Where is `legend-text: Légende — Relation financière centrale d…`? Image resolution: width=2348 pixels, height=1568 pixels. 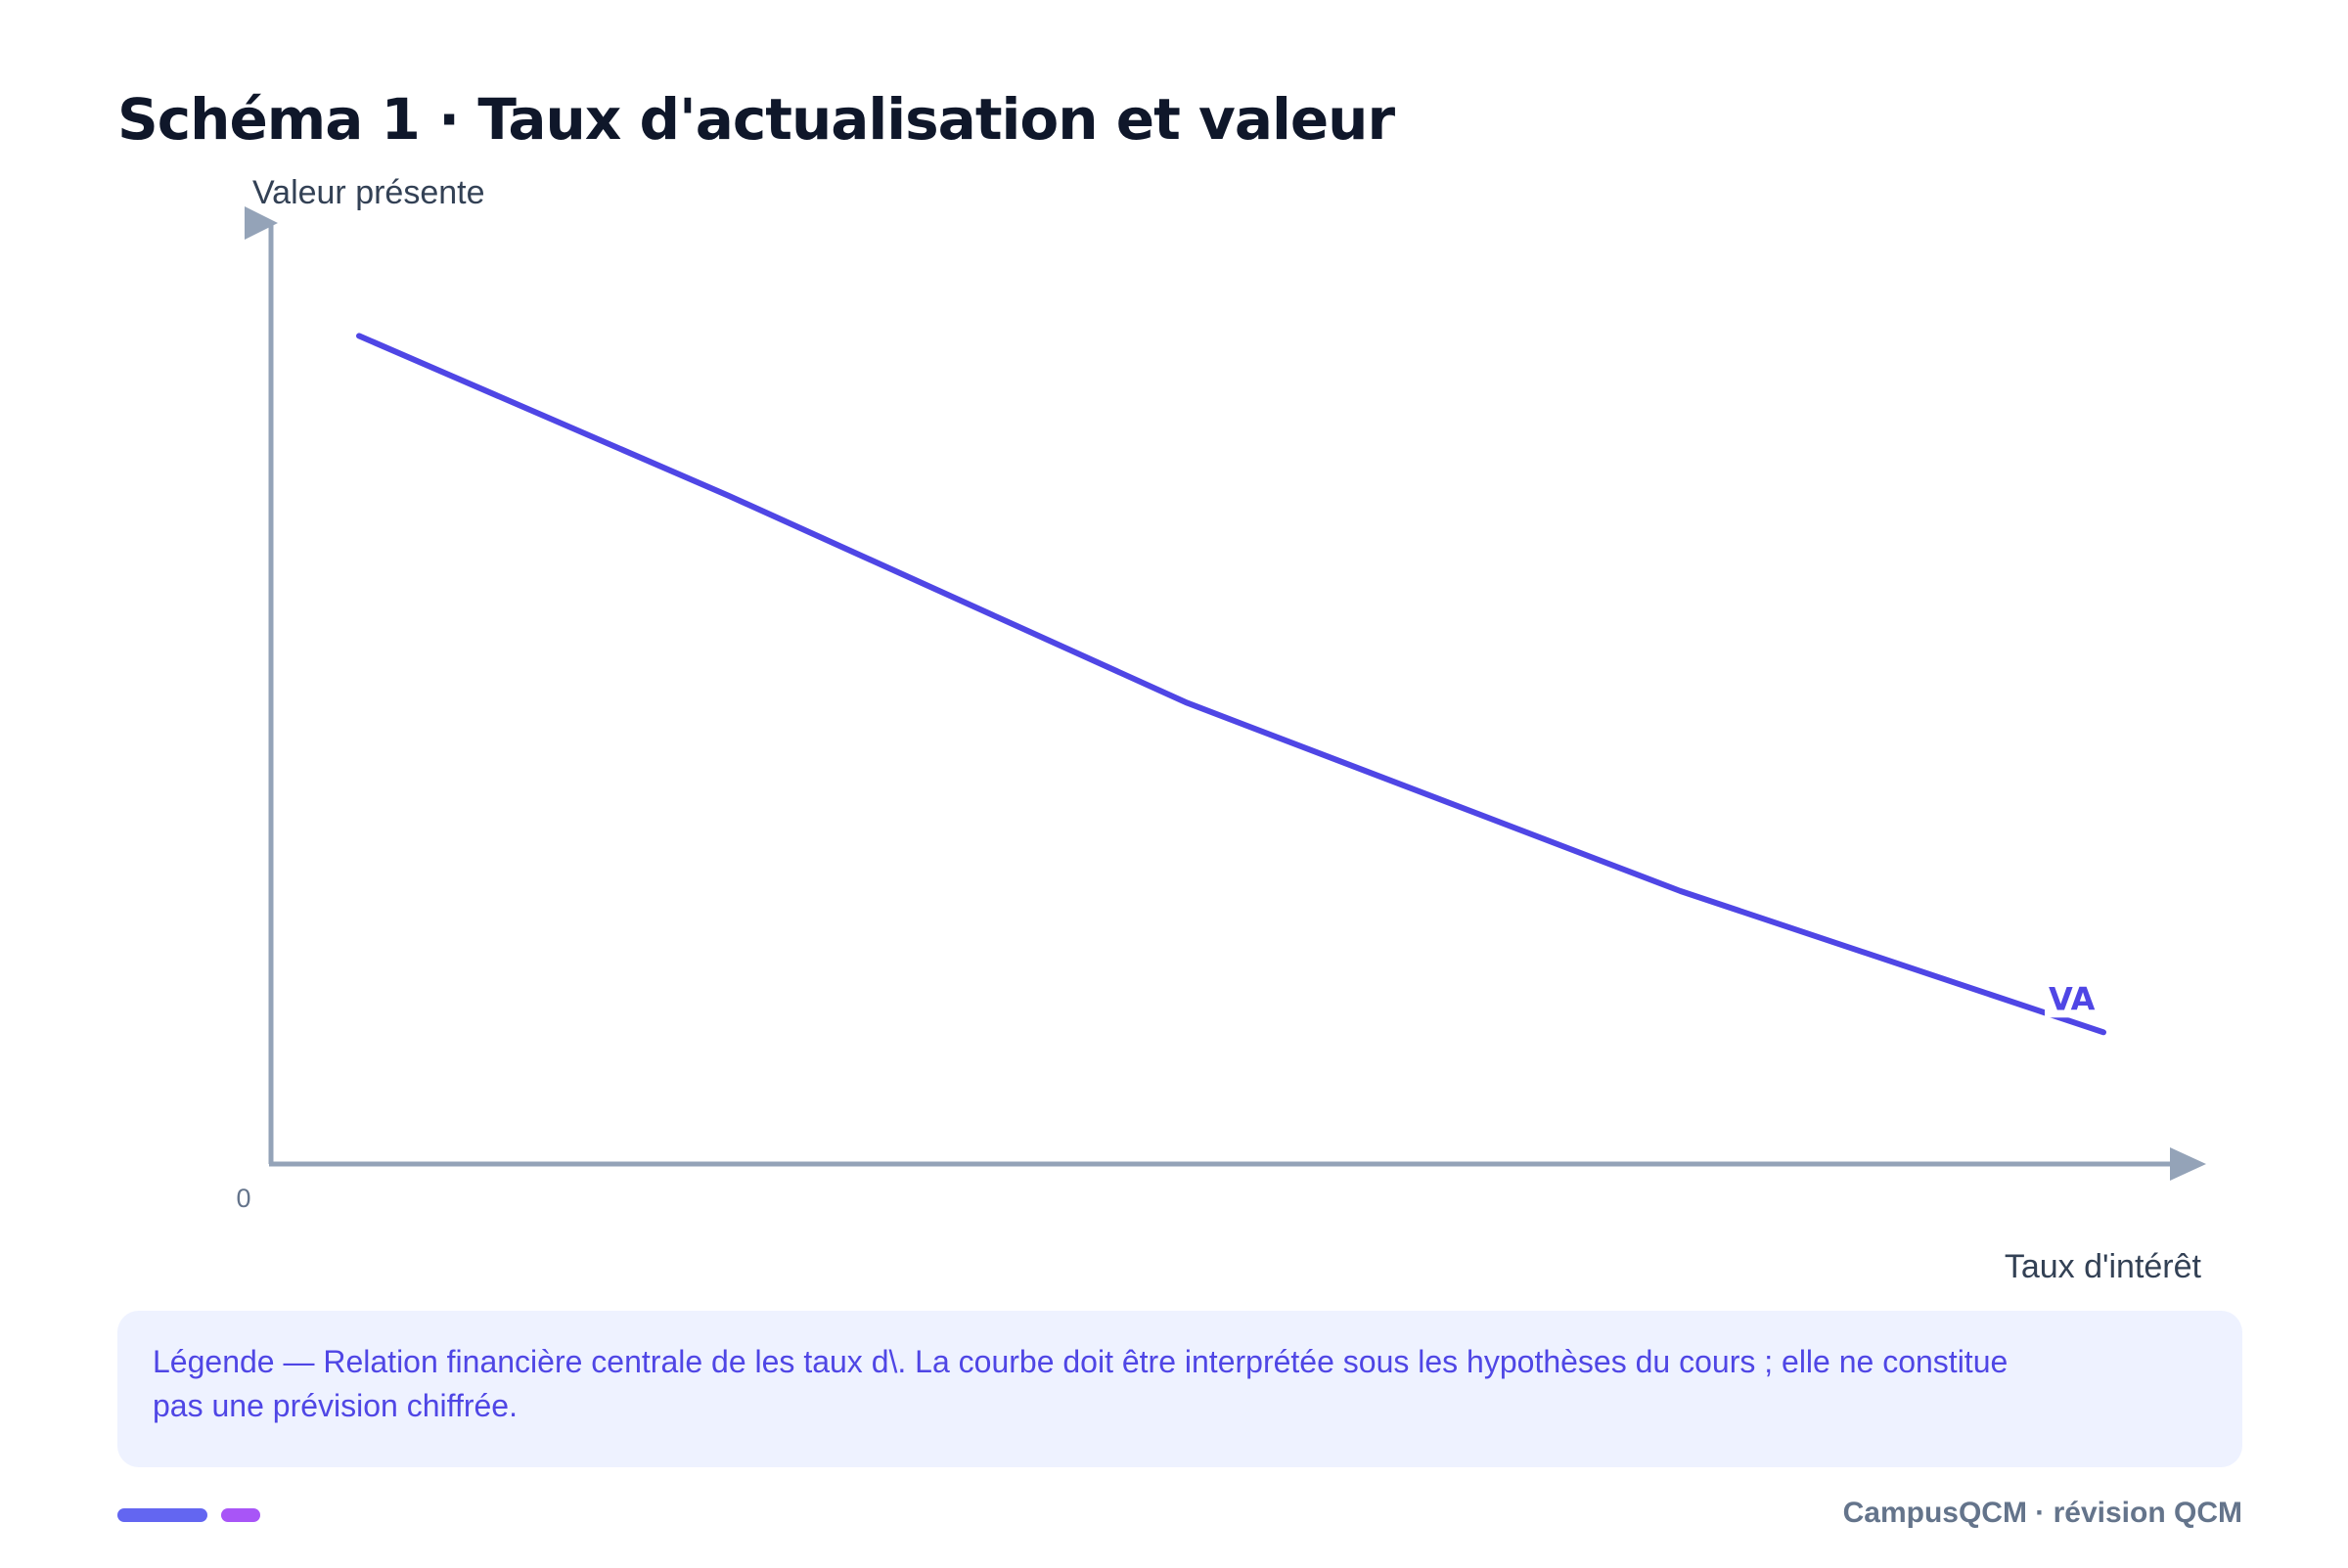 legend-text: Légende — Relation financière centrale d… is located at coordinates (1081, 1383).